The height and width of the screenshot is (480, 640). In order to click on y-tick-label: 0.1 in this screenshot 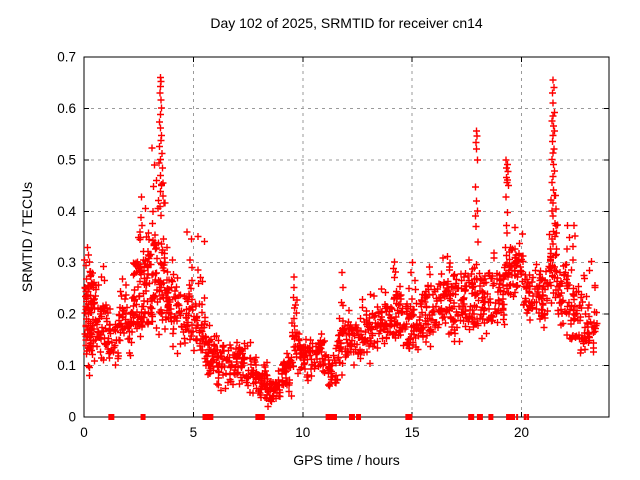, I will do `click(66, 365)`.